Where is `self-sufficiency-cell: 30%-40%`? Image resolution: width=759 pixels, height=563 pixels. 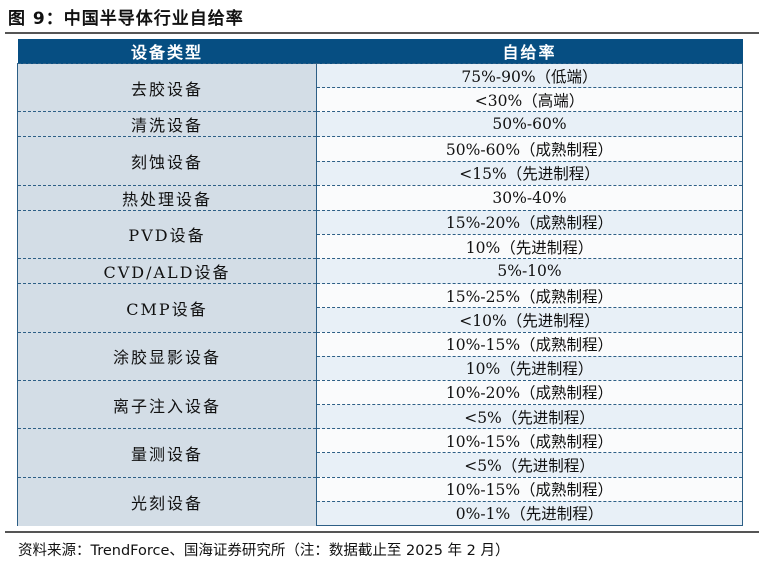
self-sufficiency-cell: 30%-40% is located at coordinates (529, 197).